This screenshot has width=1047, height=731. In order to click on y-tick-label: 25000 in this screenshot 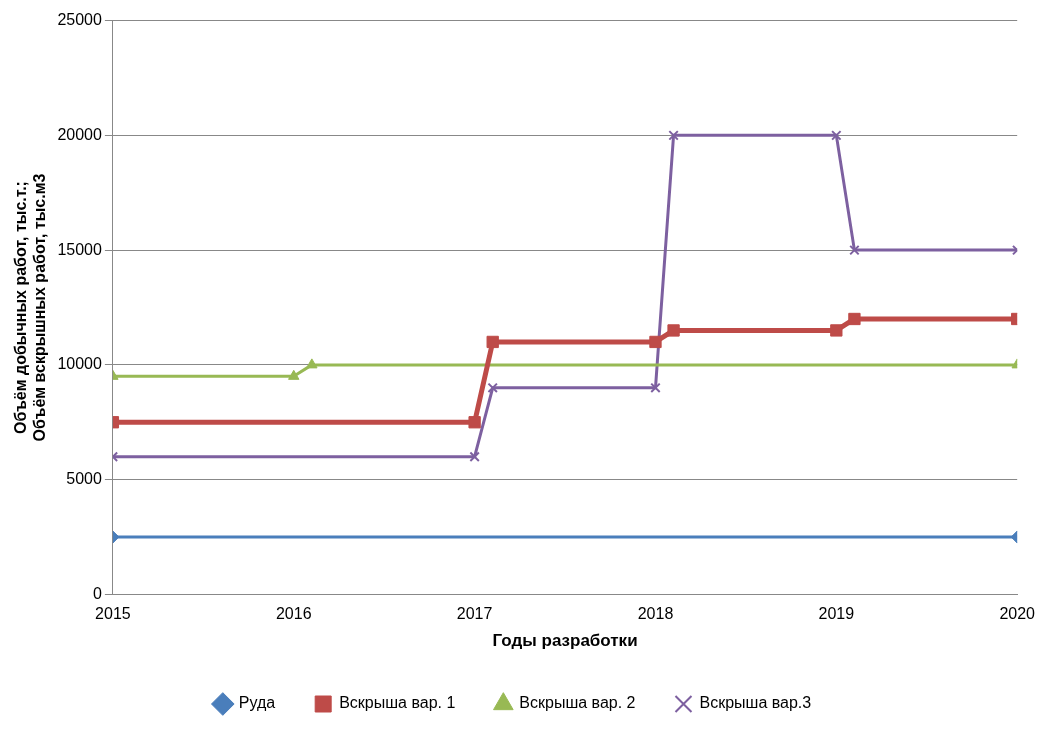, I will do `click(79, 20)`.